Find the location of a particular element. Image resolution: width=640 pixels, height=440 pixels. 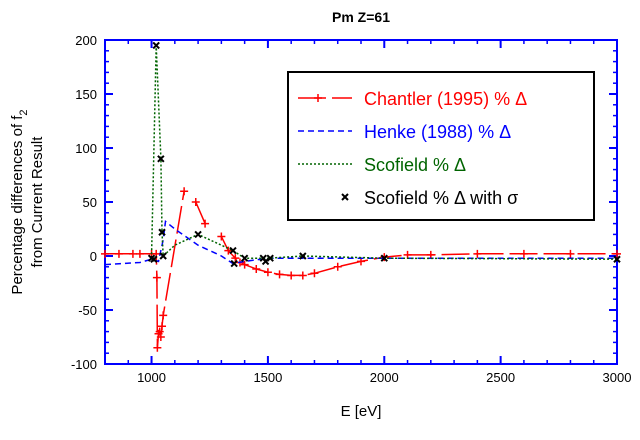

y-tick-label: -50 is located at coordinates (87, 310).